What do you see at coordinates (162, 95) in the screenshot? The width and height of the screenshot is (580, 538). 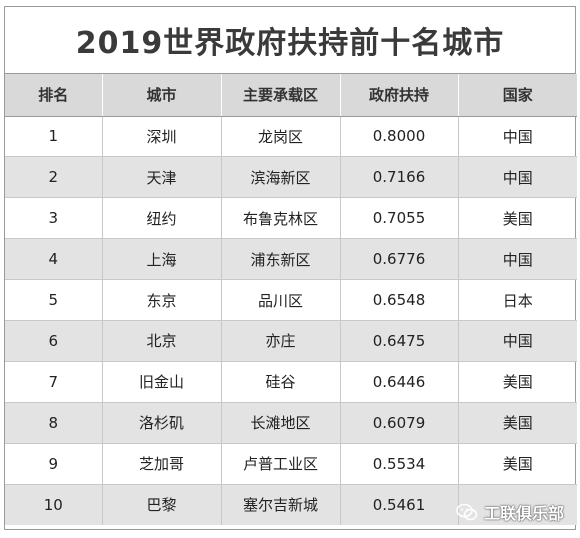 I see `header-city: 城市` at bounding box center [162, 95].